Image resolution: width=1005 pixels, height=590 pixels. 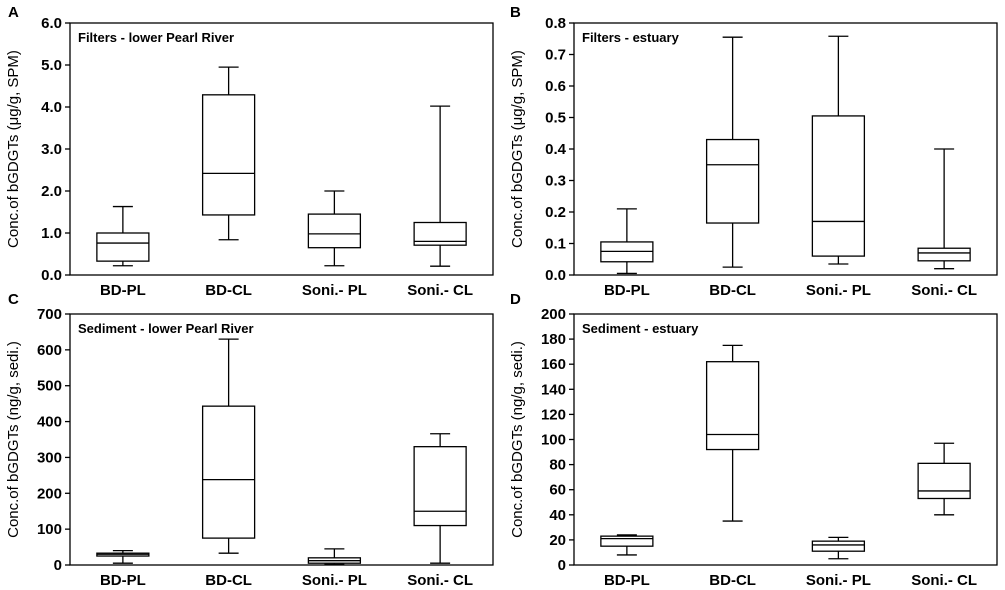 I want to click on panel-letter: C, so click(x=13, y=299).